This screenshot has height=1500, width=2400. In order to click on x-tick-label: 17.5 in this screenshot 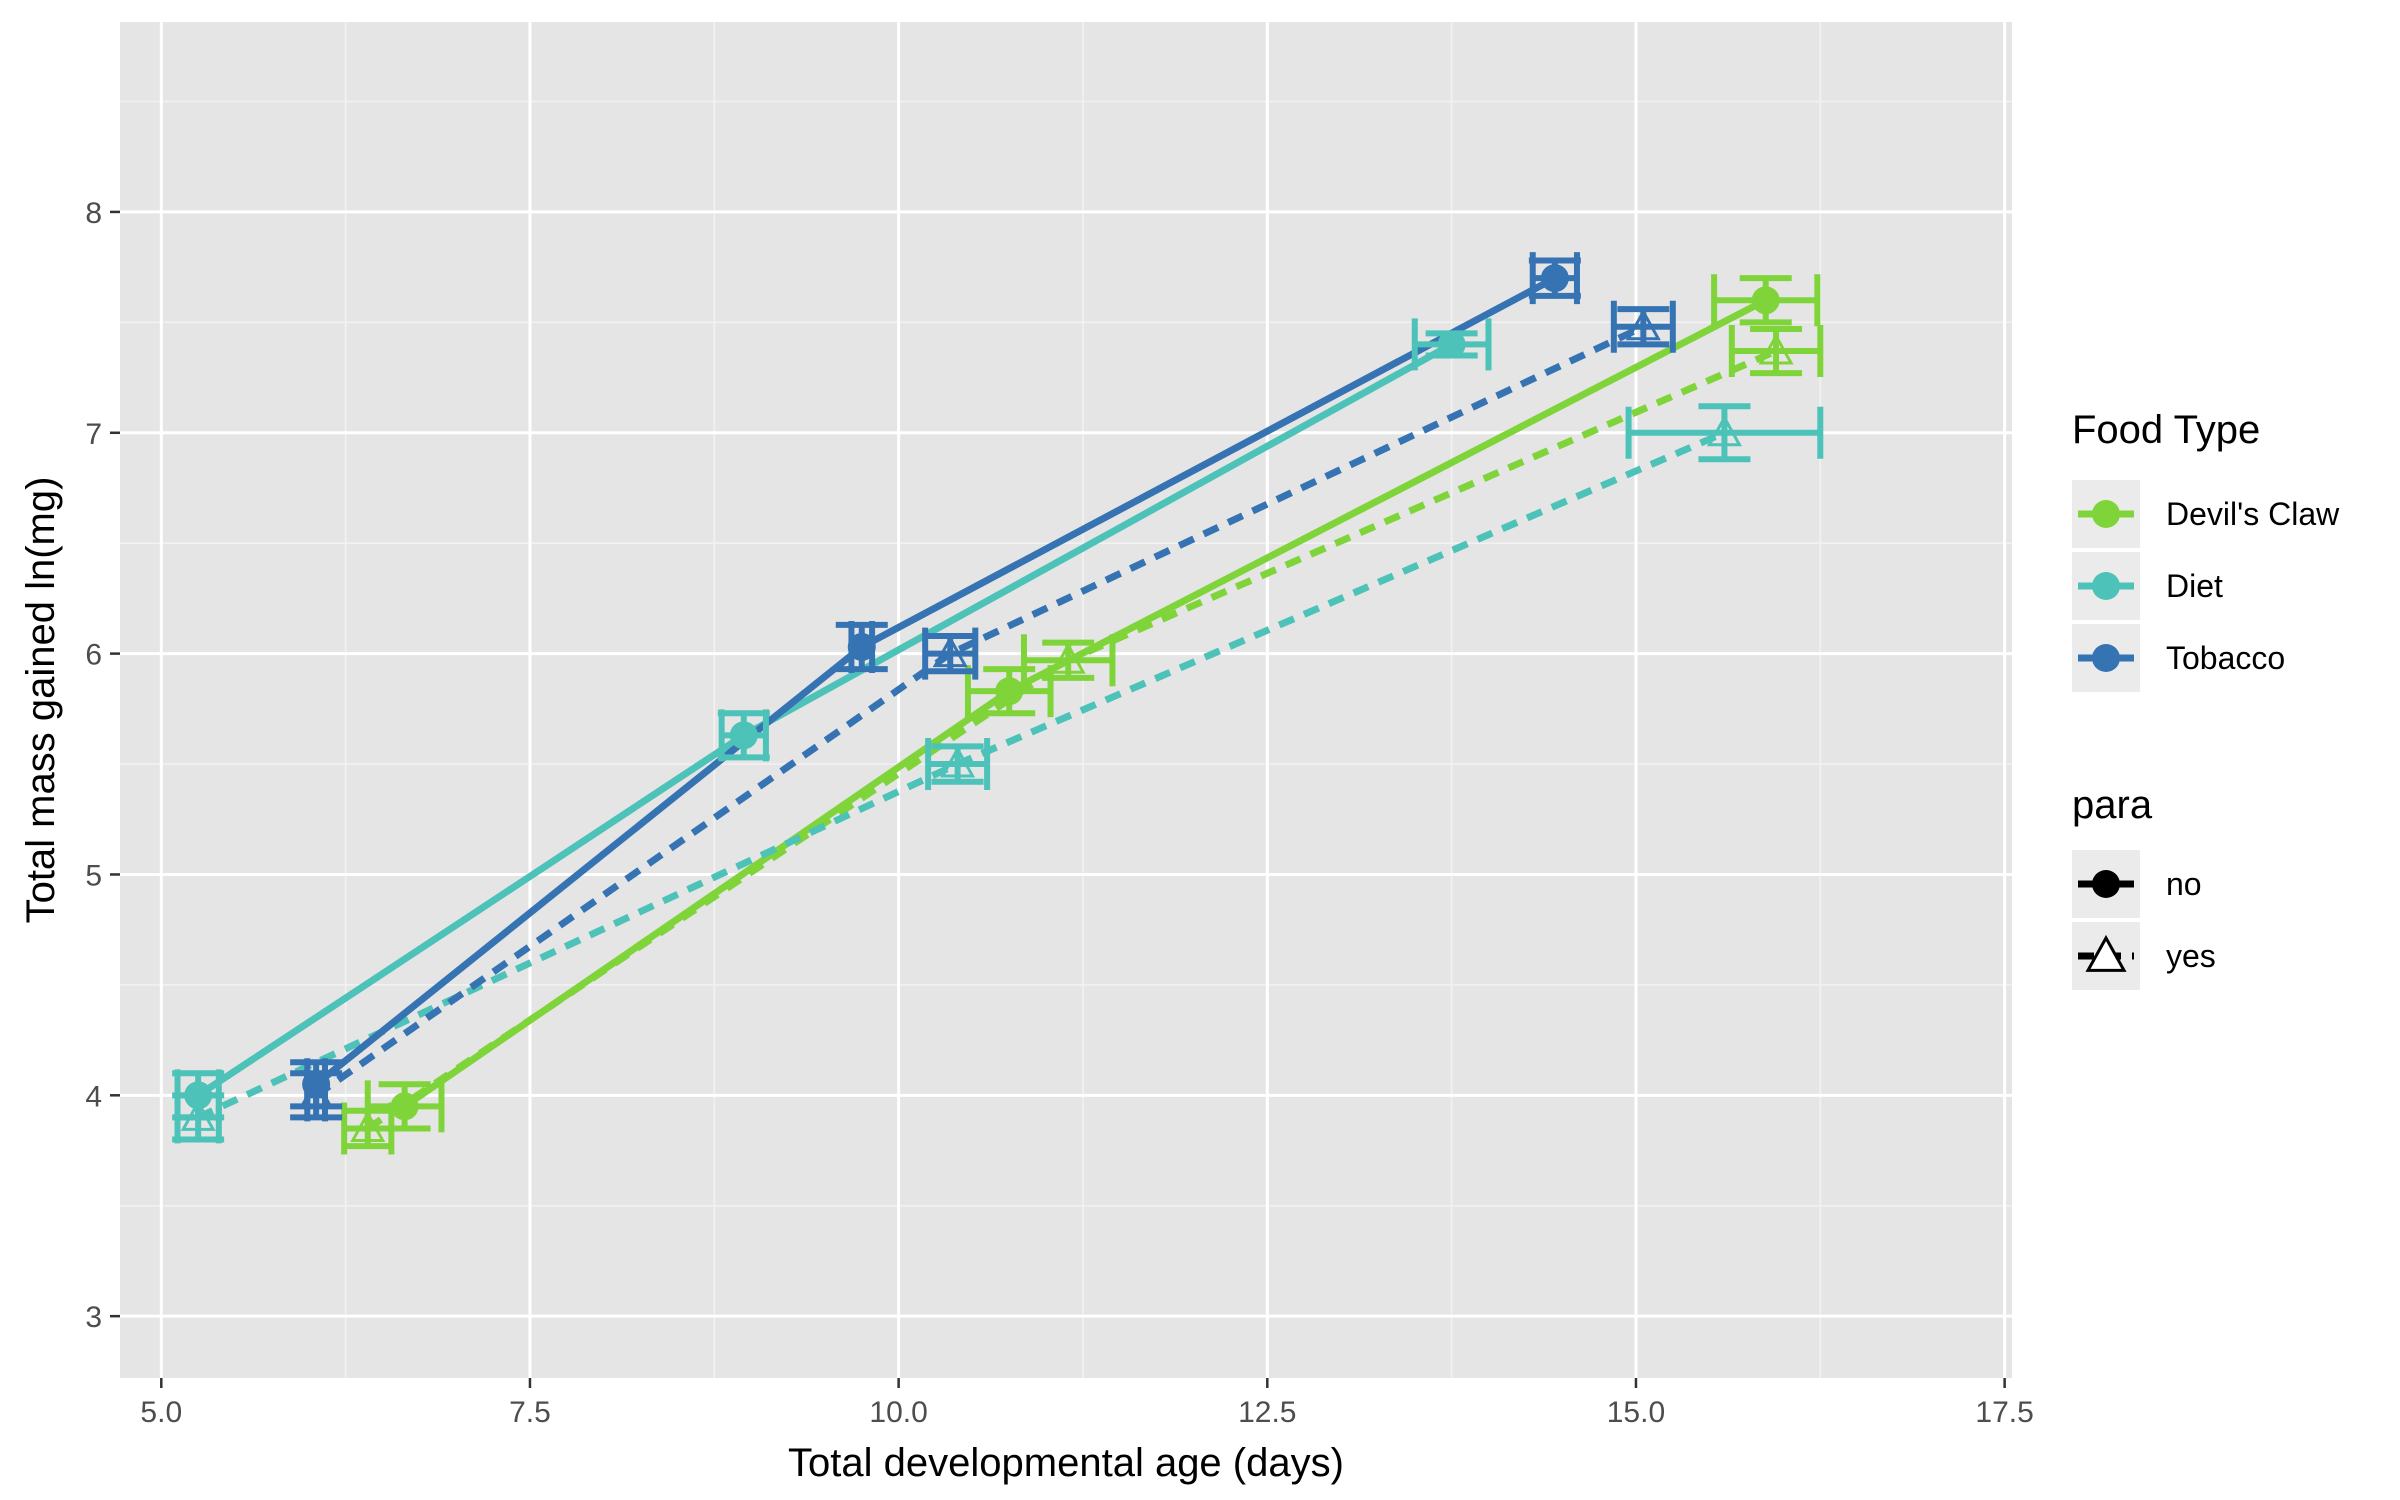, I will do `click(2004, 1412)`.